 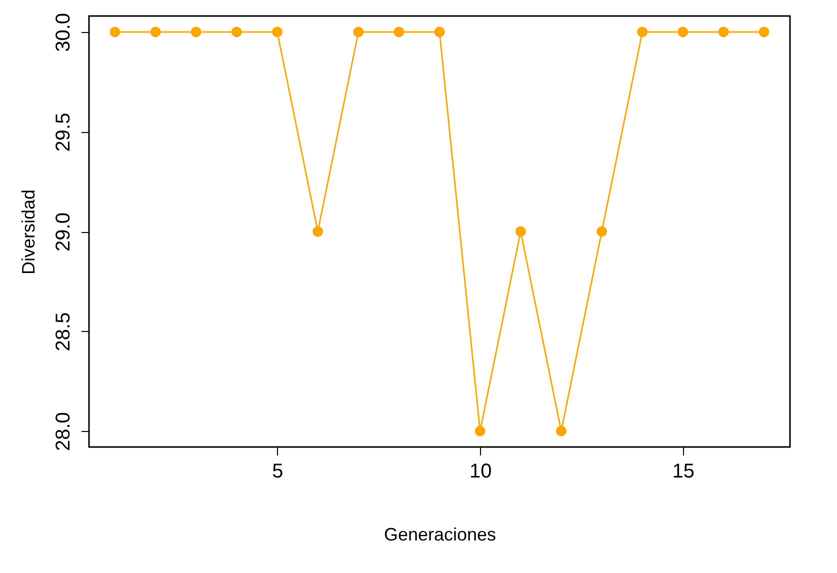 What do you see at coordinates (480, 471) in the screenshot?
I see `x-tick-label: 10` at bounding box center [480, 471].